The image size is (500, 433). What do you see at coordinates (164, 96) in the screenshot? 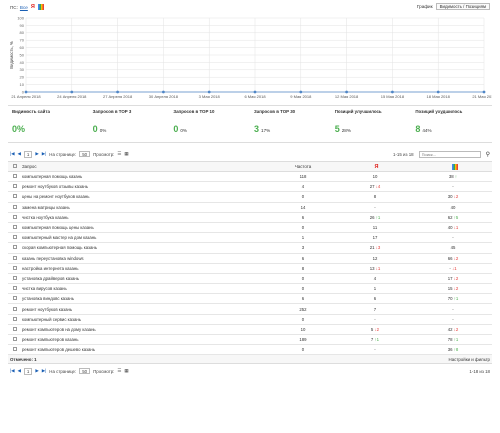
I see `x-tick-label: 30 Апреля 2018` at bounding box center [164, 96].